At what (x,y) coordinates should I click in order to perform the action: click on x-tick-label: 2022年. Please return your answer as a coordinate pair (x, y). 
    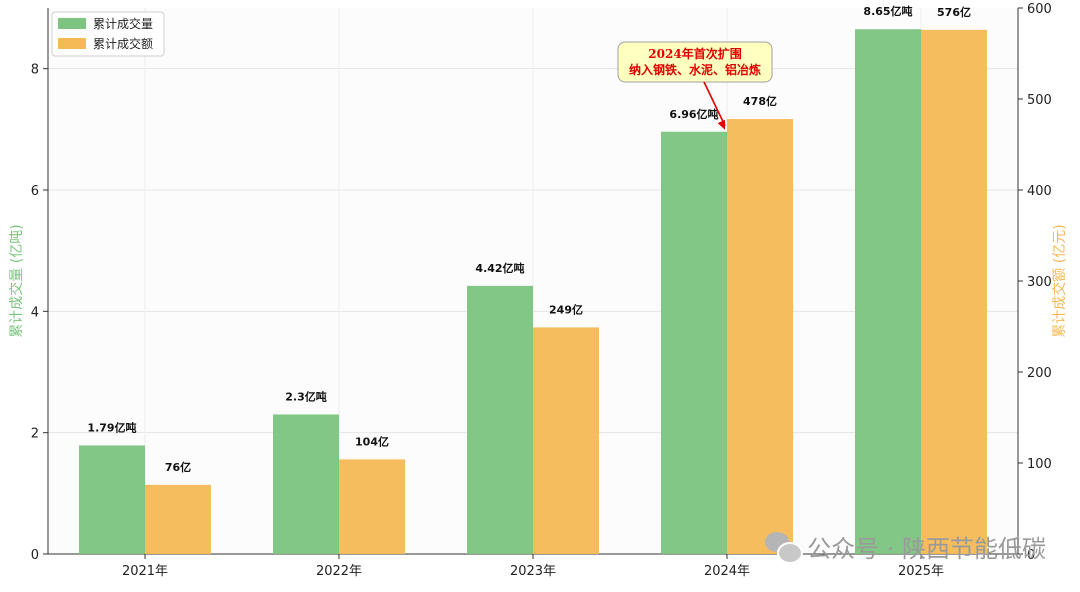
    Looking at the image, I should click on (339, 571).